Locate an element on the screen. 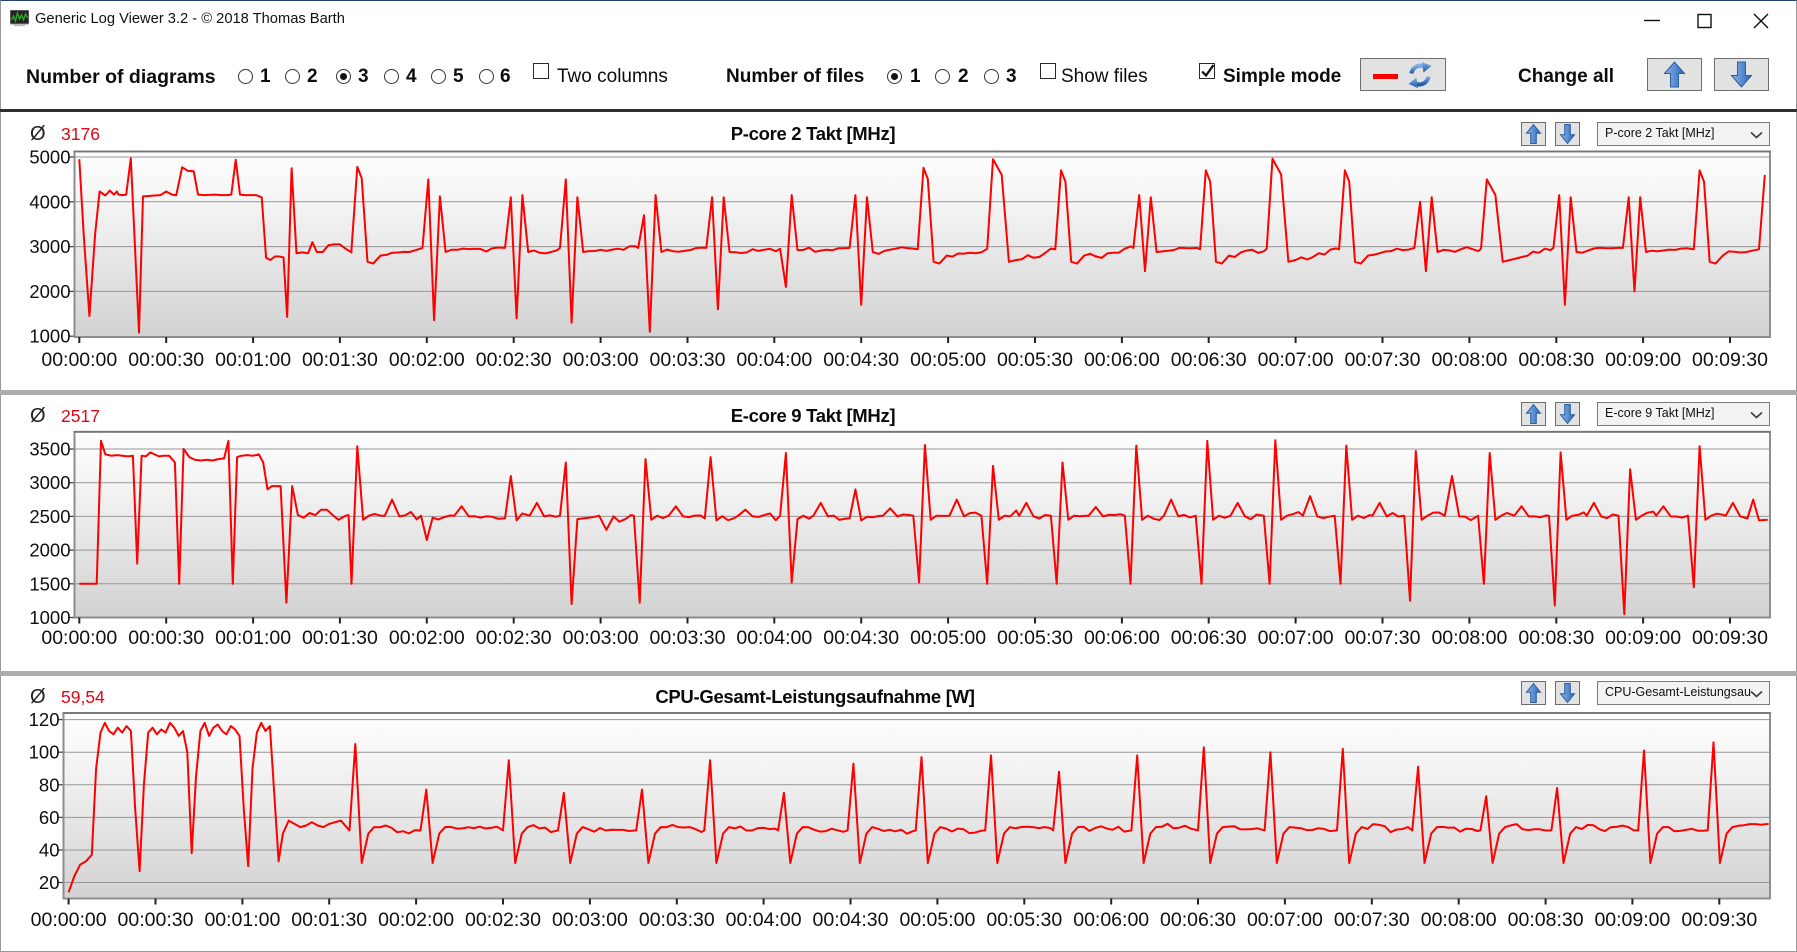 This screenshot has height=952, width=1797. svg-text: 100 is located at coordinates (44, 752).